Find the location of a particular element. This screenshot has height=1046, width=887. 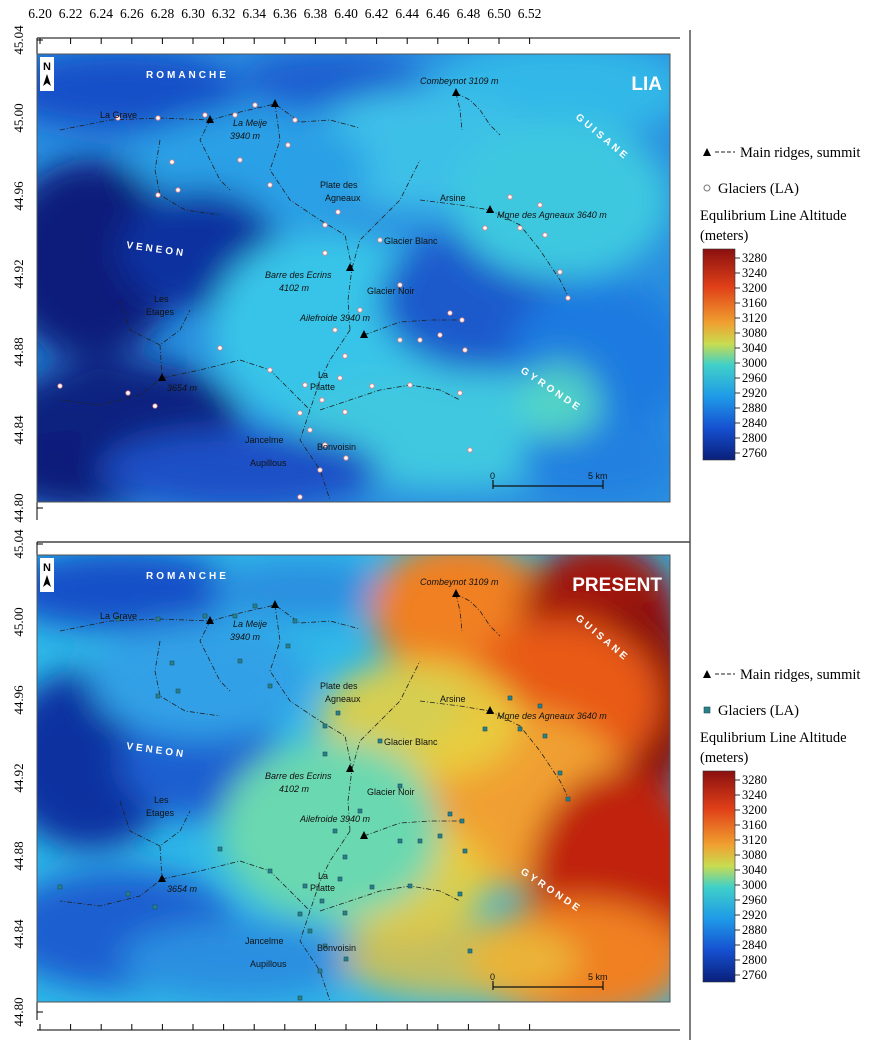

place-label: Ailefroide 3940 m is located at coordinates (335, 819).